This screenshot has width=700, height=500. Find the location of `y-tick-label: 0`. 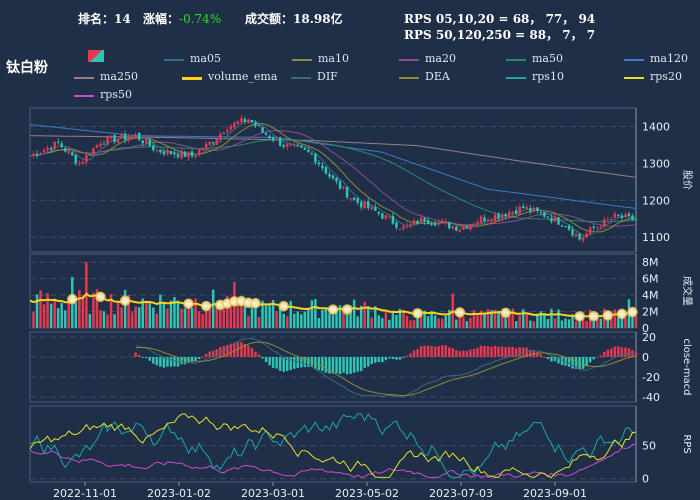

y-tick-label: 0 is located at coordinates (645, 328).